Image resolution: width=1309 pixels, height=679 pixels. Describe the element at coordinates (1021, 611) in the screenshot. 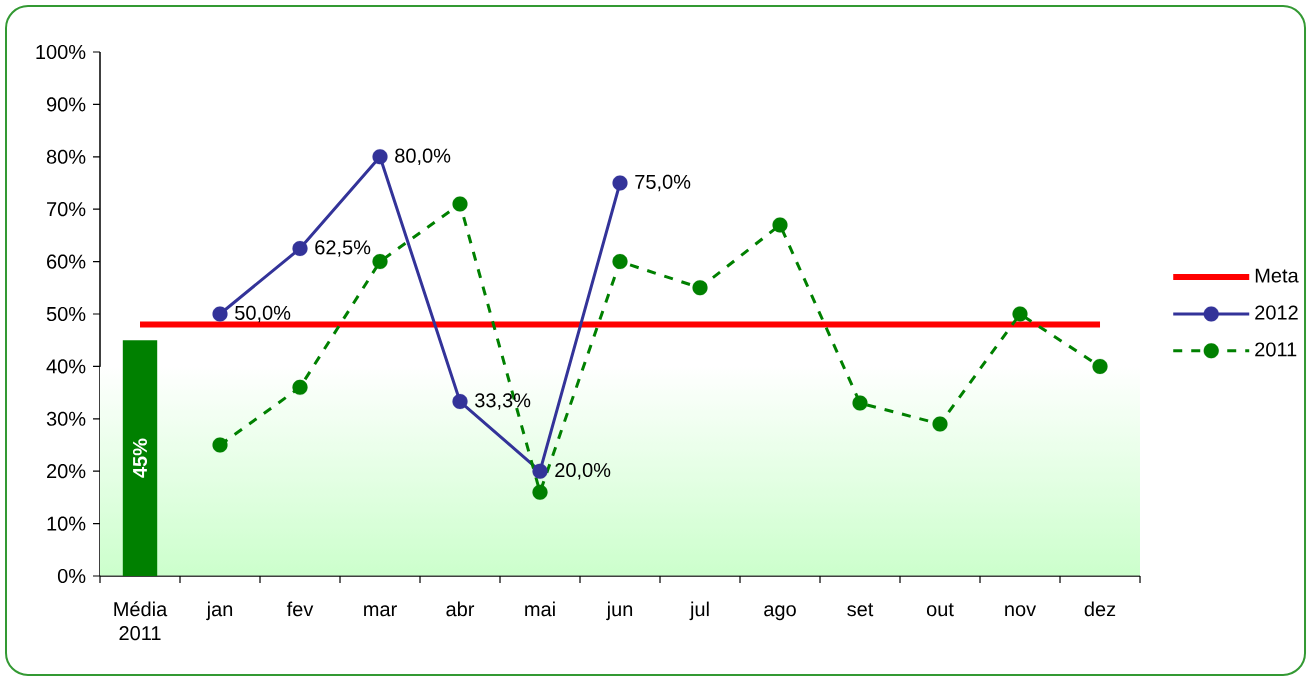

I see `x-tick-label: nov` at that location.